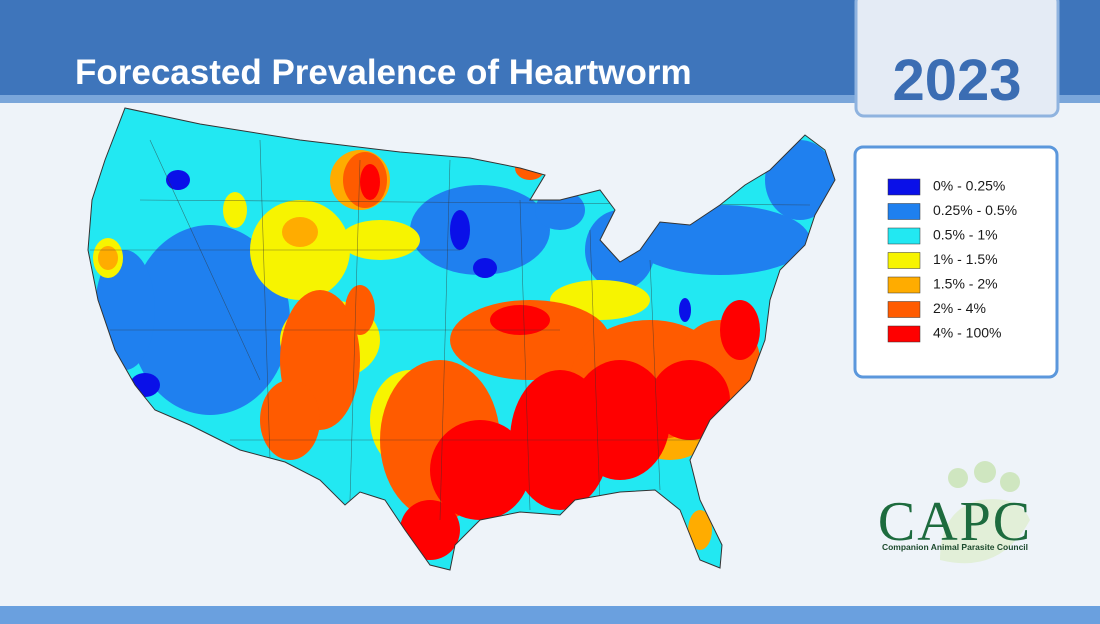  What do you see at coordinates (383, 72) in the screenshot?
I see `title: Forecasted Prevalence of Heartworm` at bounding box center [383, 72].